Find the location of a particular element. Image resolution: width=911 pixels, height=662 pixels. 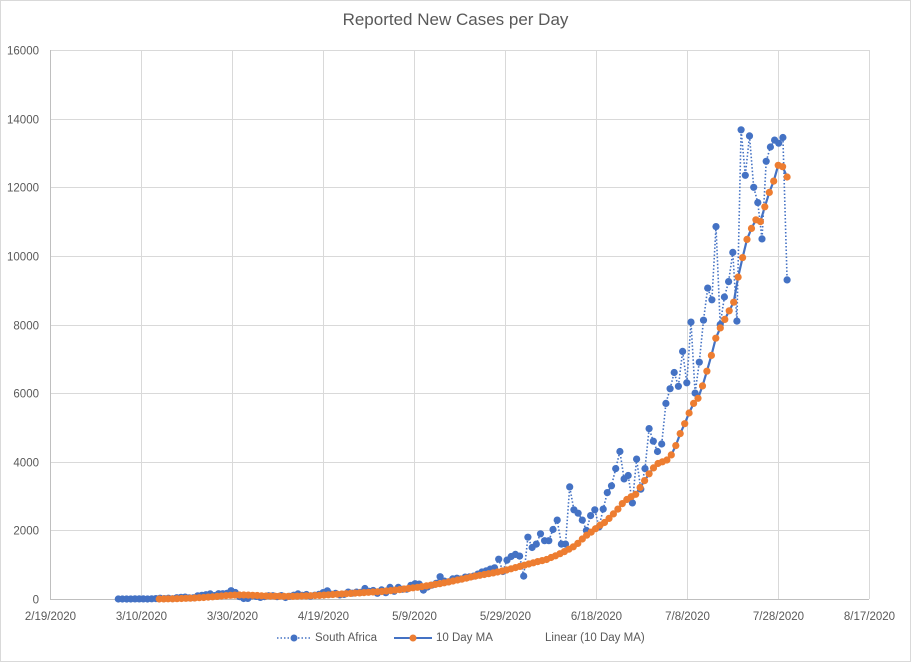

legend-marker-line-orange-icon is located at coordinates (413, 638).